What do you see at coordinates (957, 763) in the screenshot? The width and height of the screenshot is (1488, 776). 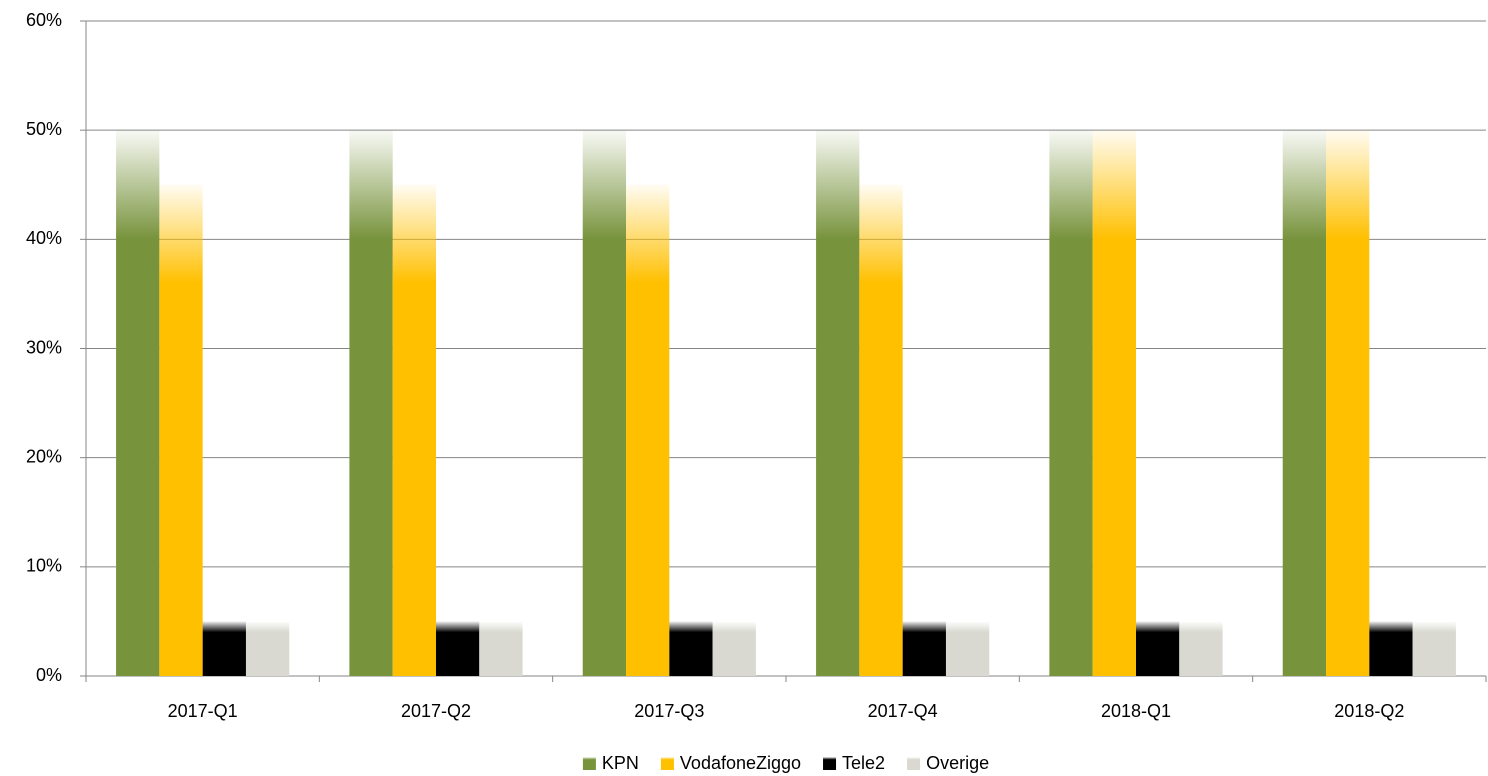 I see `legend-label: Overige` at bounding box center [957, 763].